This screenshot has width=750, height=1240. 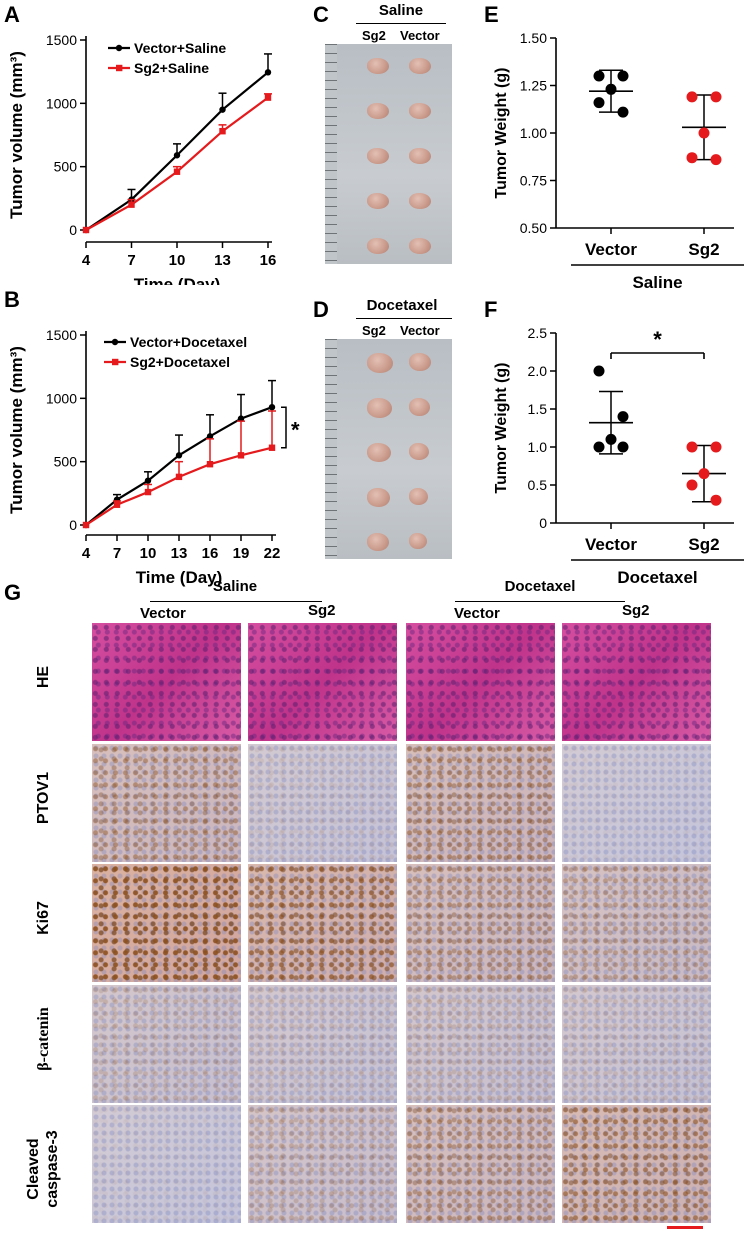 I want to click on photo-title: Saline, so click(x=401, y=10).